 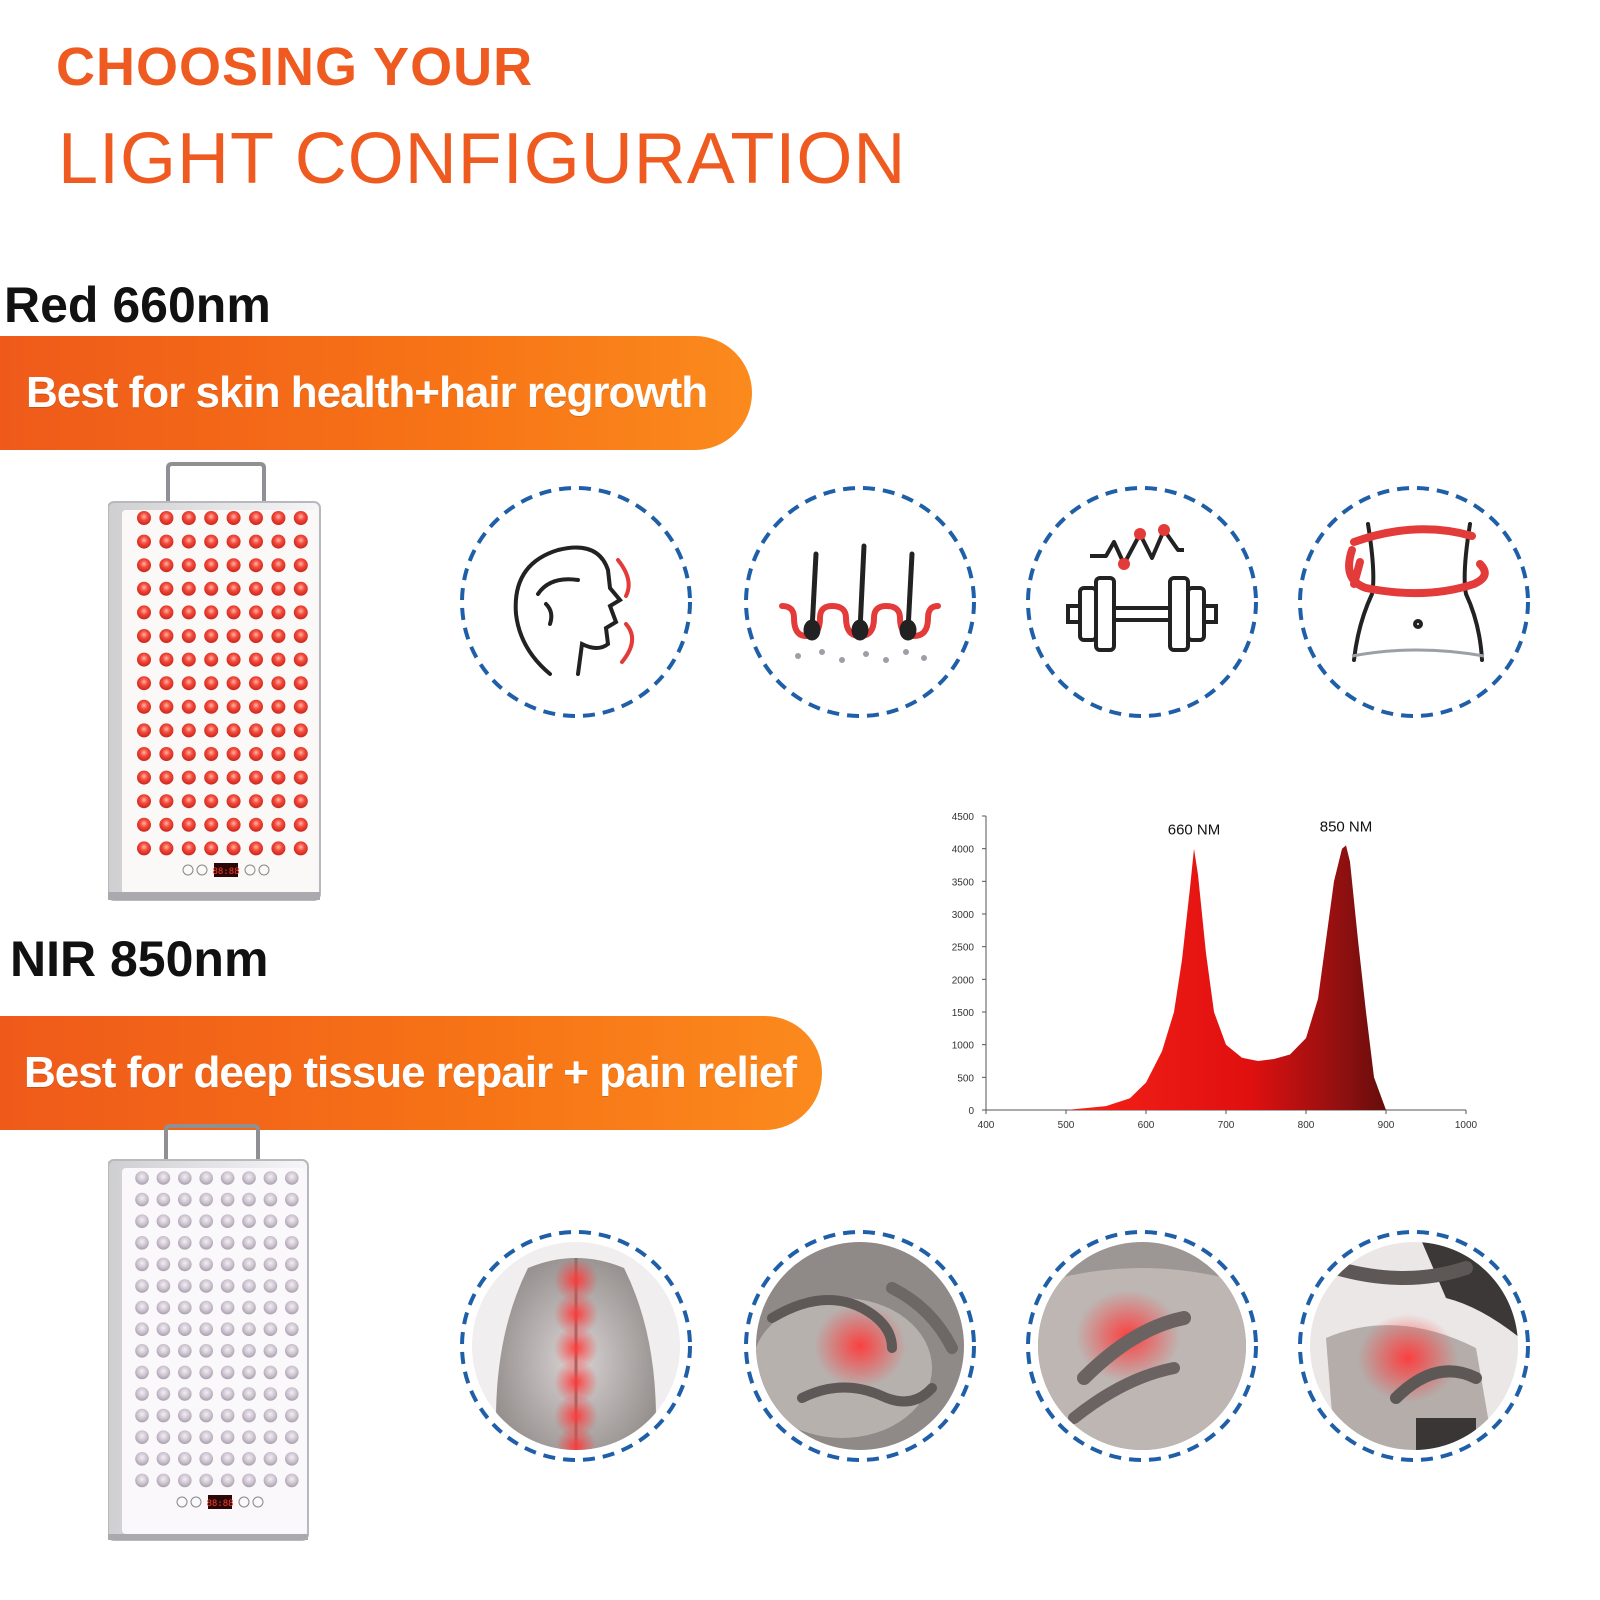 I want to click on red-benefit-banner: Best for skin health+hair regrowth, so click(x=376, y=393).